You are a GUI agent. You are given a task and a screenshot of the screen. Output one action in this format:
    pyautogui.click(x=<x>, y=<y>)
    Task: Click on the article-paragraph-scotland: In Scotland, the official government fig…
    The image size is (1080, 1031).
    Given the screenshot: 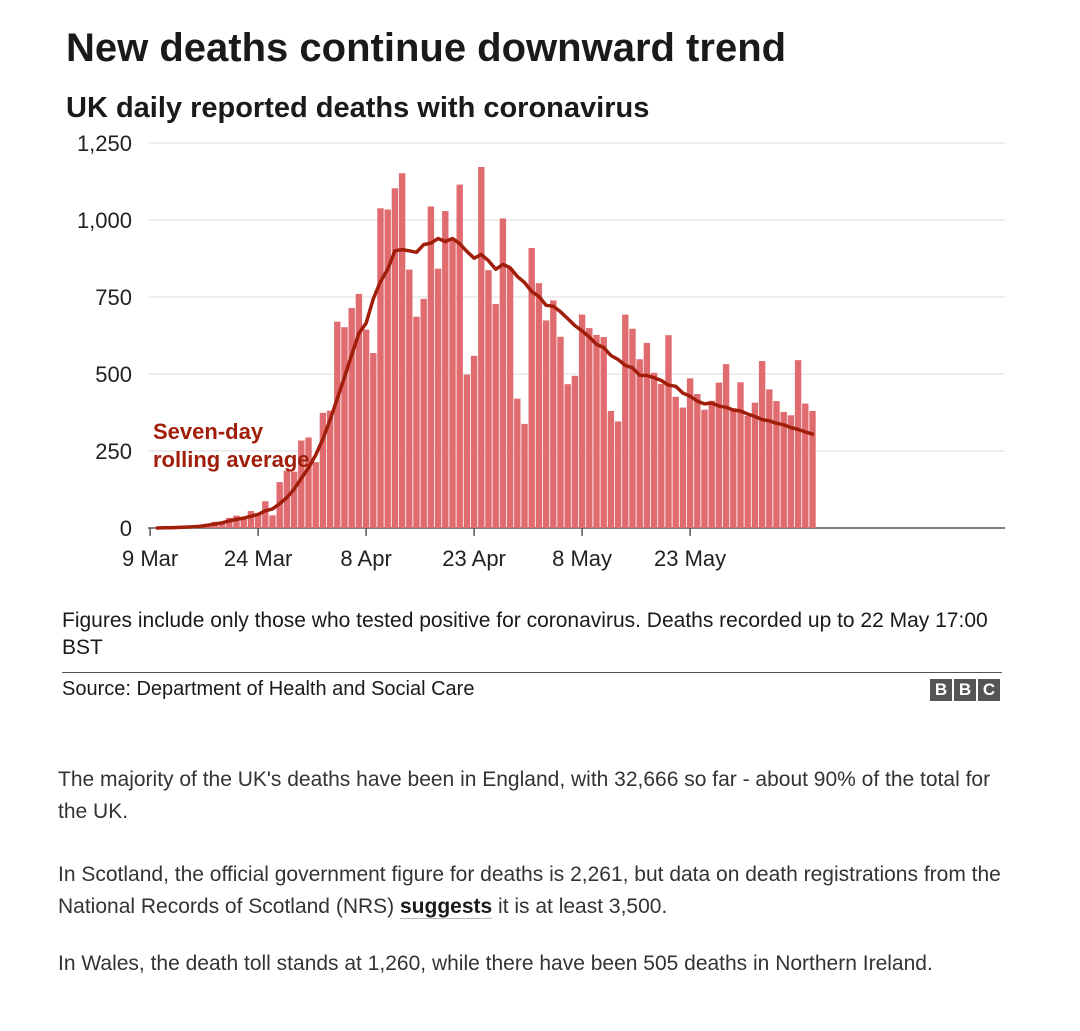 What is the action you would take?
    pyautogui.click(x=538, y=891)
    